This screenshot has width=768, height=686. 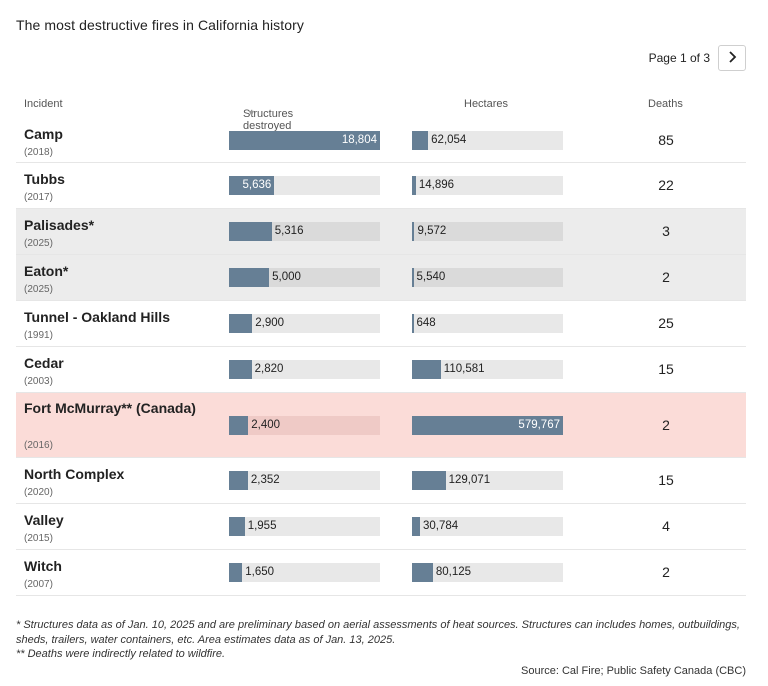 What do you see at coordinates (38, 289) in the screenshot?
I see `incident-year: (2025)` at bounding box center [38, 289].